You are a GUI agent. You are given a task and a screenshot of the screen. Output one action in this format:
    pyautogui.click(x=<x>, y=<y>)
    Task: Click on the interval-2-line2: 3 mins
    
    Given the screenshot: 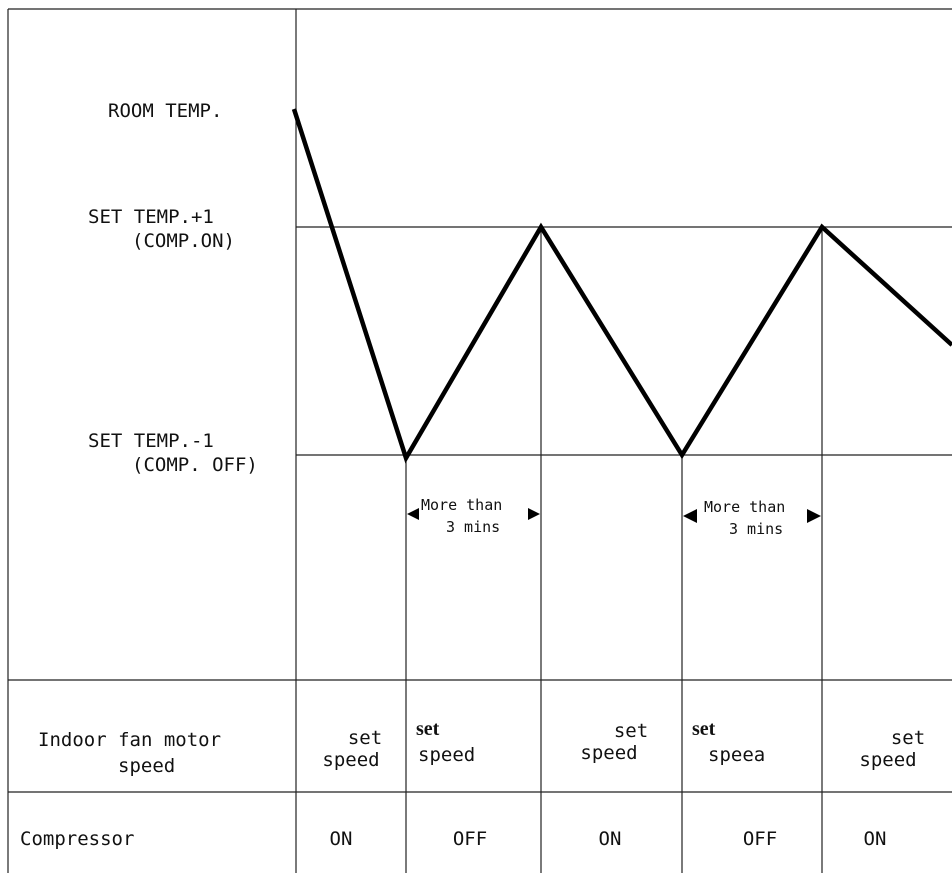 What is the action you would take?
    pyautogui.click(x=756, y=529)
    